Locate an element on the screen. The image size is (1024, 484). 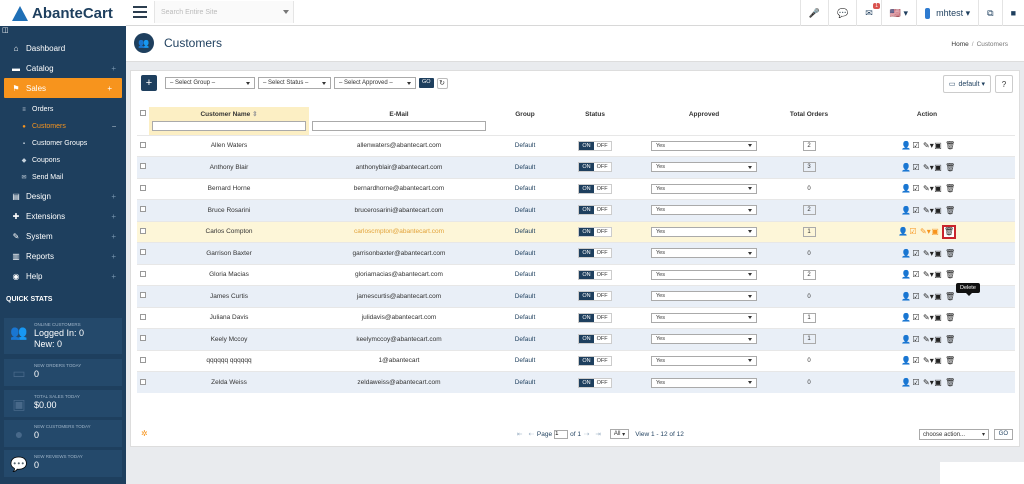
total-orders: 3 is located at coordinates (809, 167).